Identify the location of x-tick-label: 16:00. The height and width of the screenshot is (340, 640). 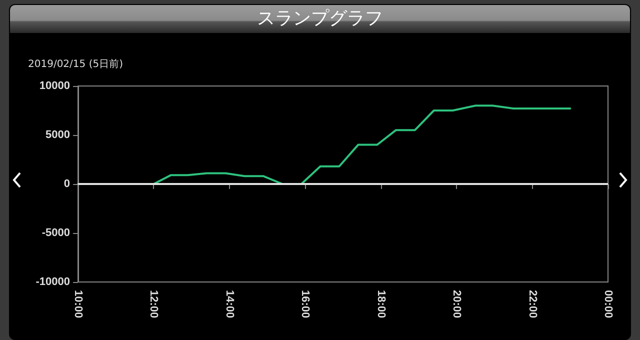
(305, 304).